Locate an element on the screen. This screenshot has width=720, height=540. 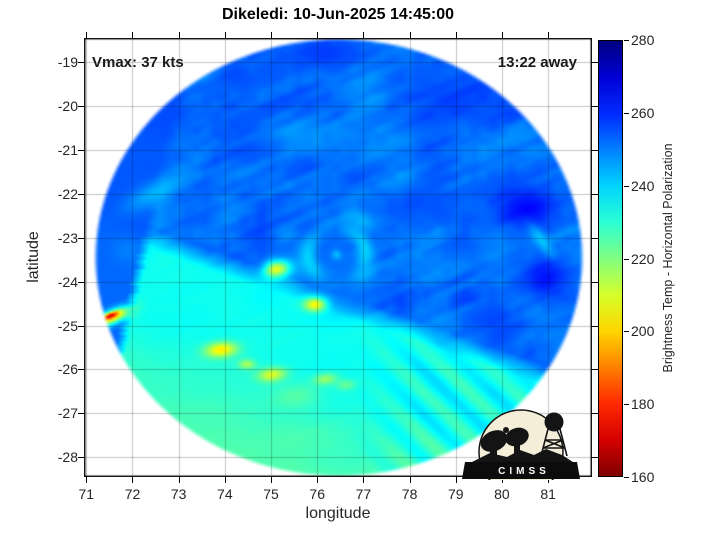
colorbar-tick-label: 260 is located at coordinates (643, 112).